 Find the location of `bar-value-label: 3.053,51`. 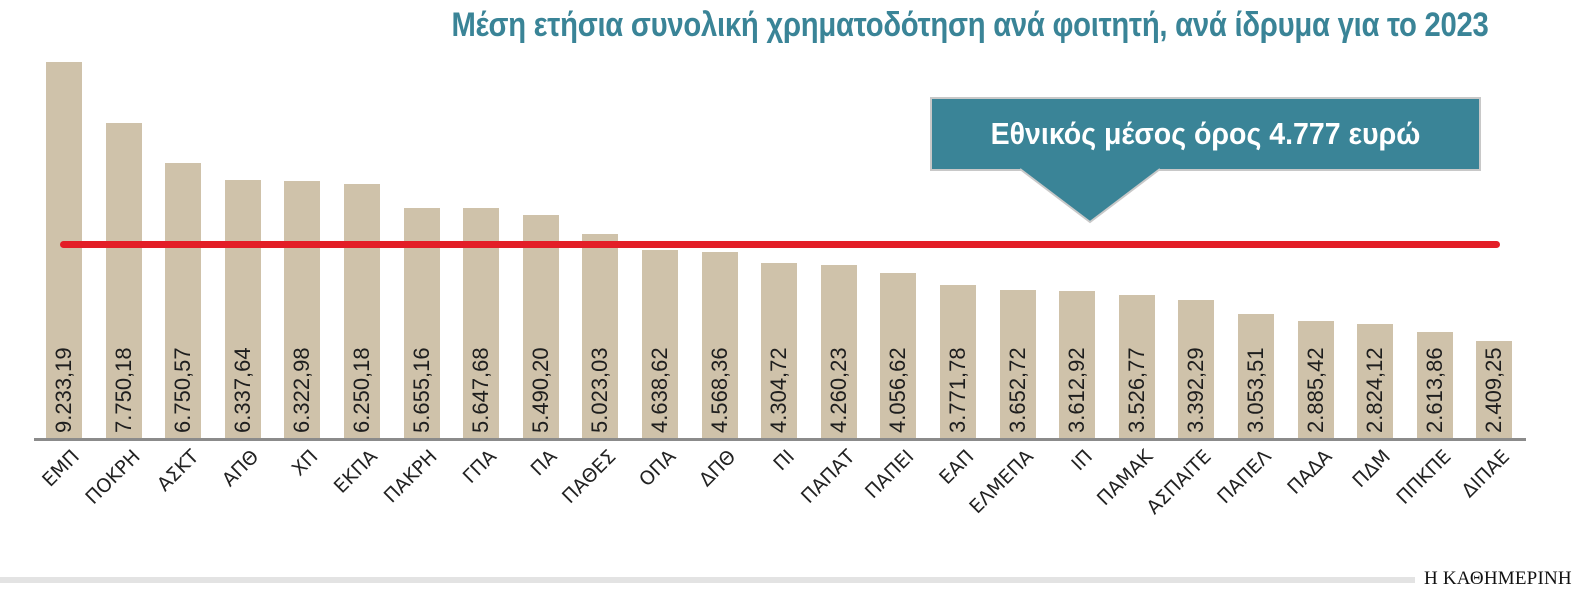

bar-value-label: 3.053,51 is located at coordinates (1255, 390).